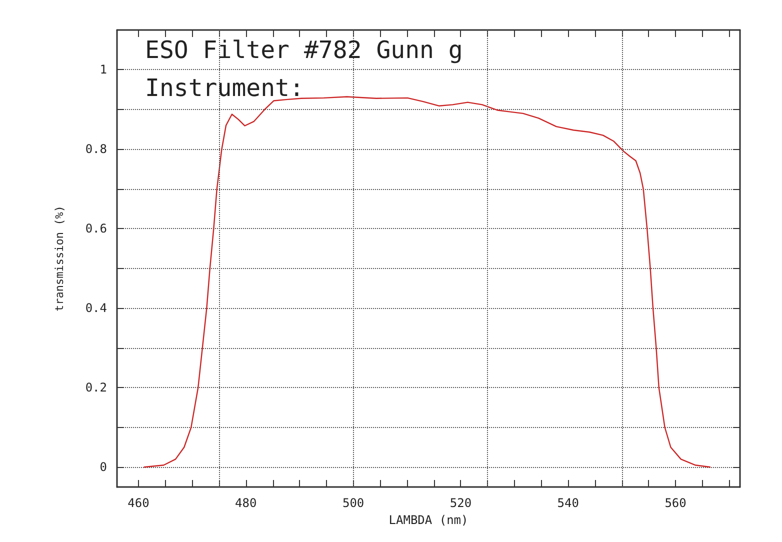 This screenshot has width=782, height=542. I want to click on y-axis-title: transmission (%), so click(59, 259).